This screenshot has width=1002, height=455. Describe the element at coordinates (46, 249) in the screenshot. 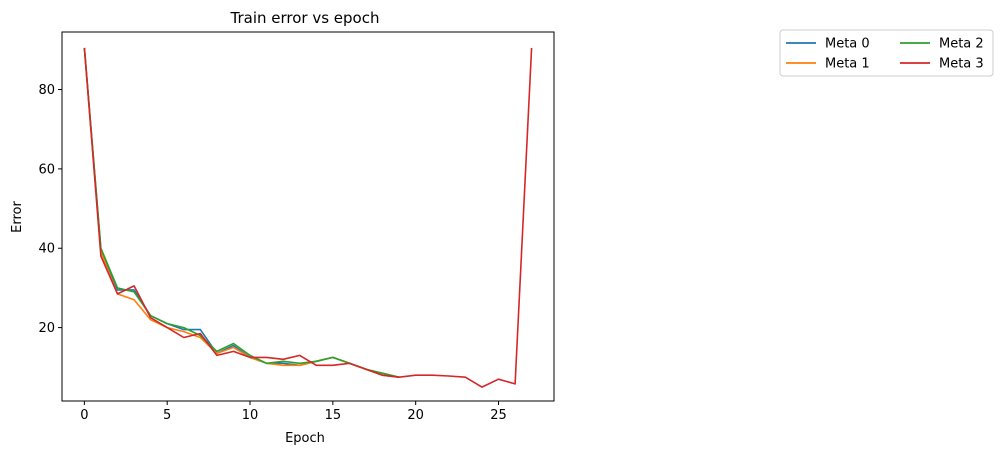

I see `y-tick-label-1: 40` at that location.